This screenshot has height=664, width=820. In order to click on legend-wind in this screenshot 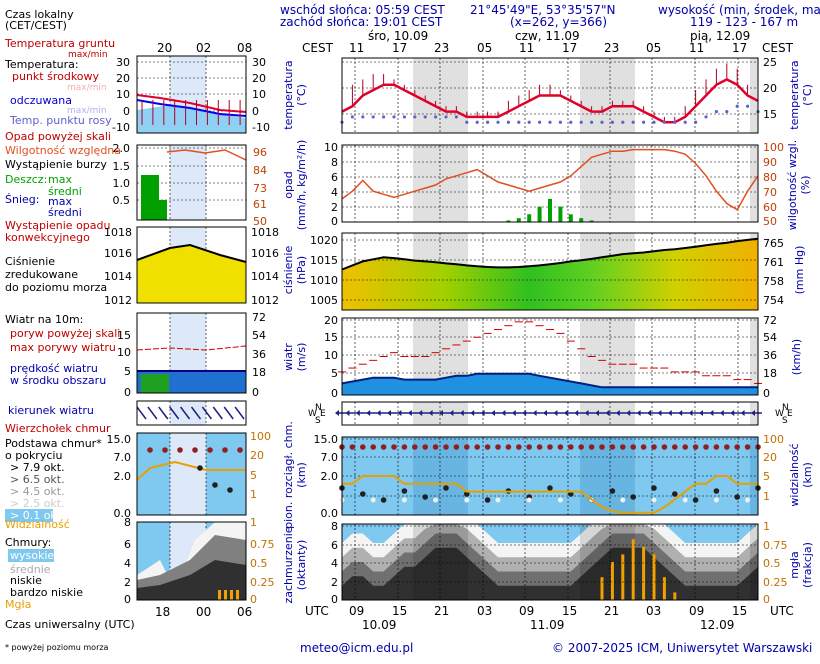, I will do `click(191, 353)`.